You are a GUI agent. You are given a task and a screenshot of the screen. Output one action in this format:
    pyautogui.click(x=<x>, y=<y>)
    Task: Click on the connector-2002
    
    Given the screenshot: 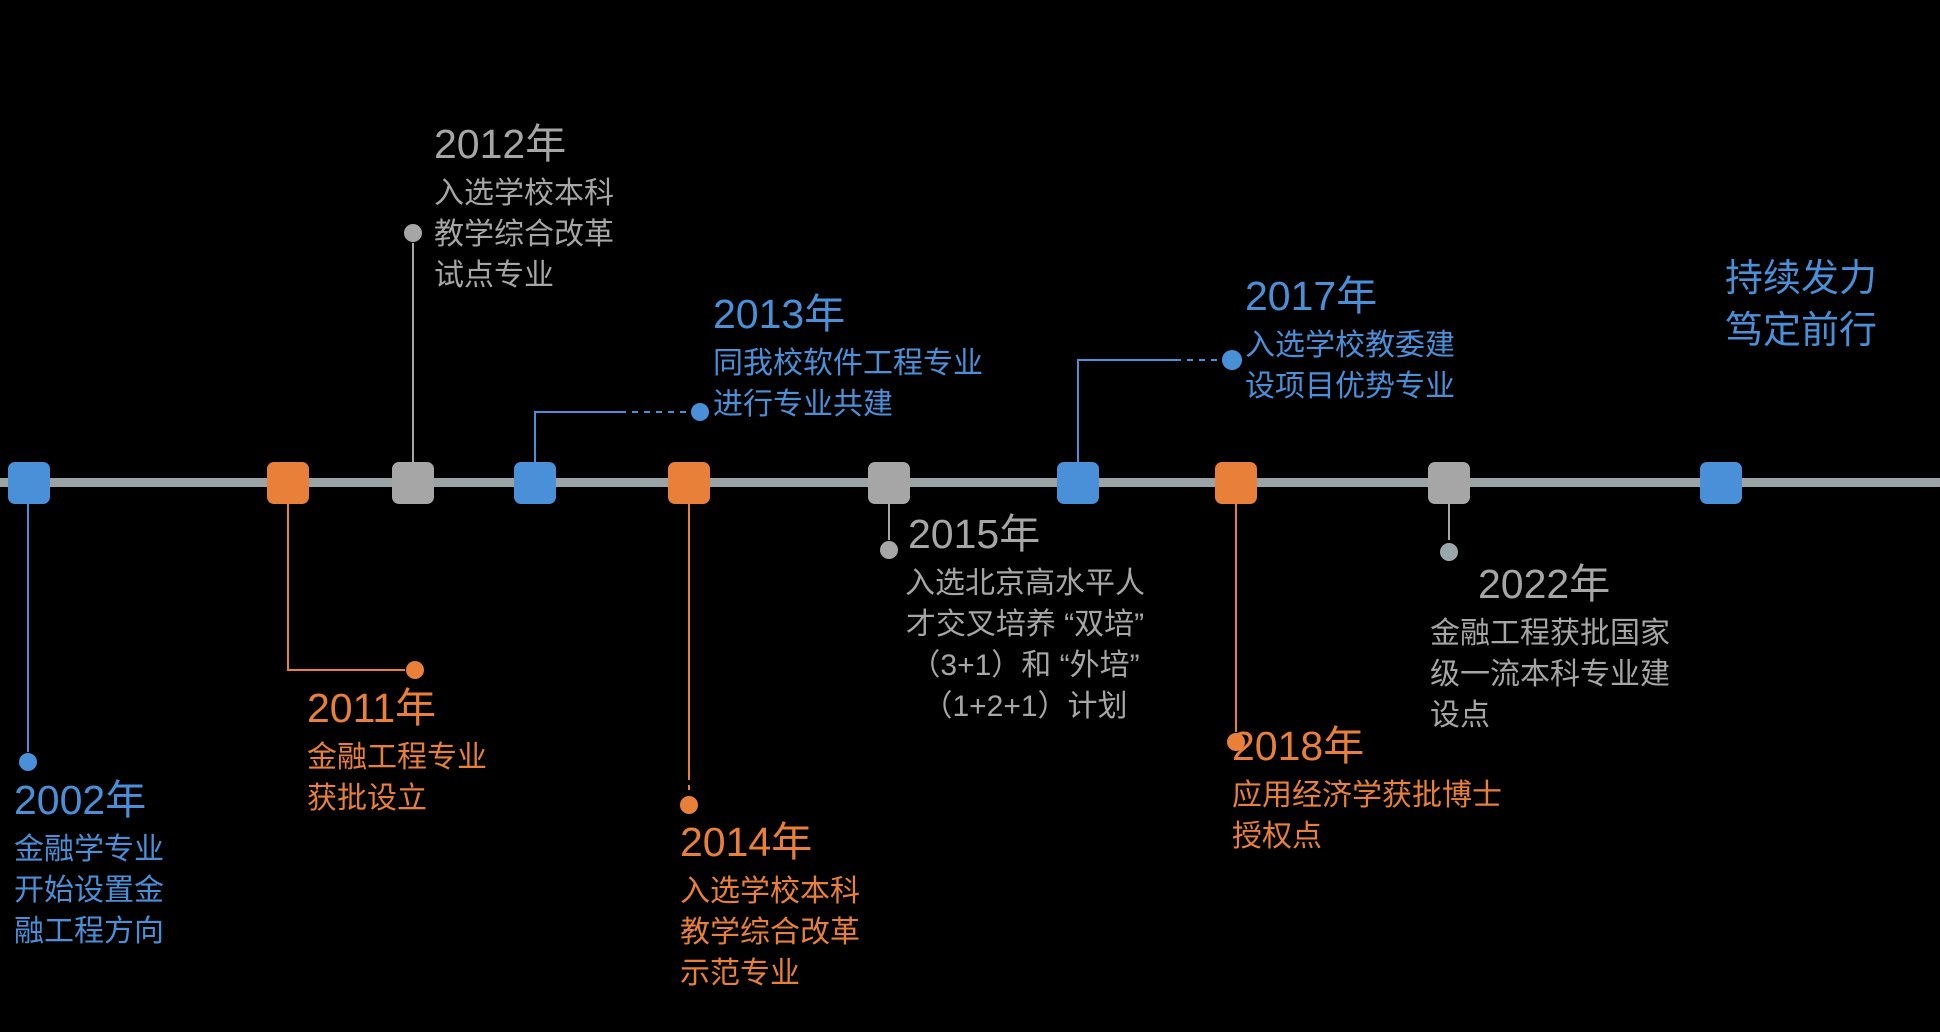 What is the action you would take?
    pyautogui.click(x=28, y=635)
    